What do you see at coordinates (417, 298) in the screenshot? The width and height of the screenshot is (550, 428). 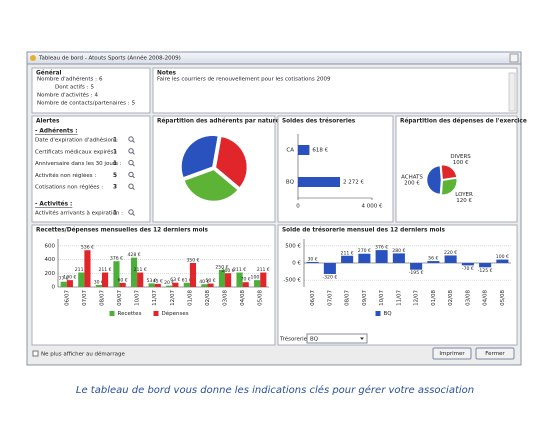 I see `x-tick-label: 12/07` at bounding box center [417, 298].